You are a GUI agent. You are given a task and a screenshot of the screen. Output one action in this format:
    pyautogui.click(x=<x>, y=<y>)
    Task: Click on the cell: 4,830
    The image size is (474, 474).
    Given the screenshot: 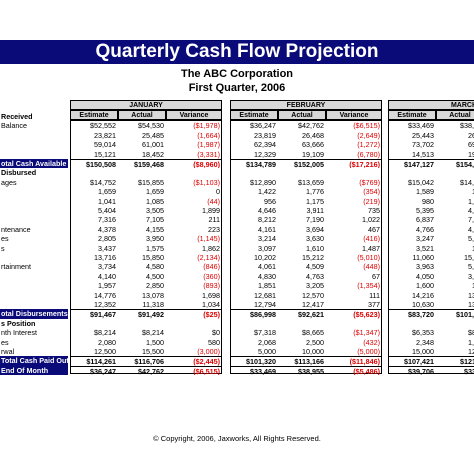 What is the action you would take?
    pyautogui.click(x=267, y=276)
    